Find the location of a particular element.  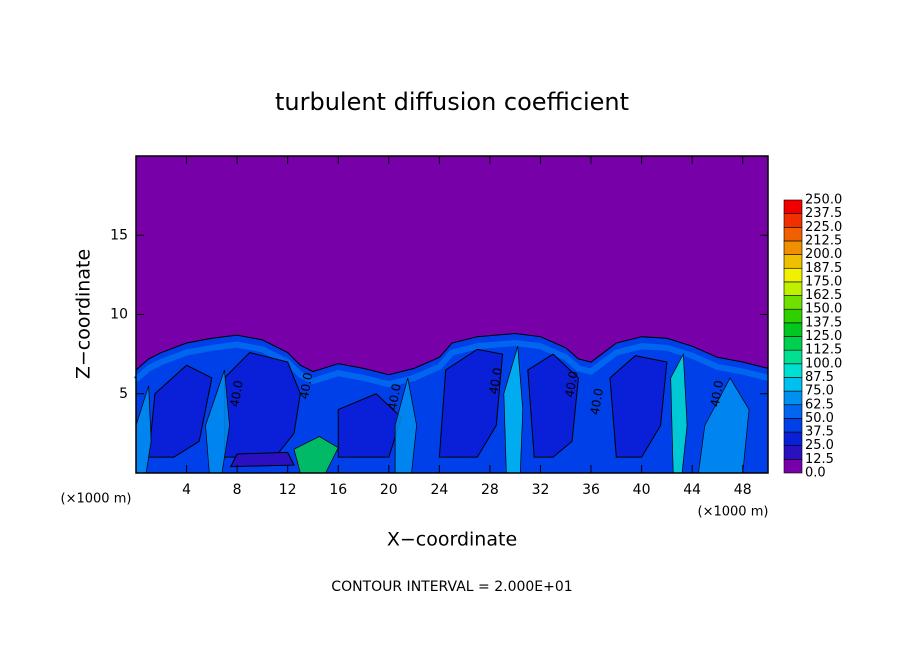

x-tick-label: 48 is located at coordinates (743, 490).